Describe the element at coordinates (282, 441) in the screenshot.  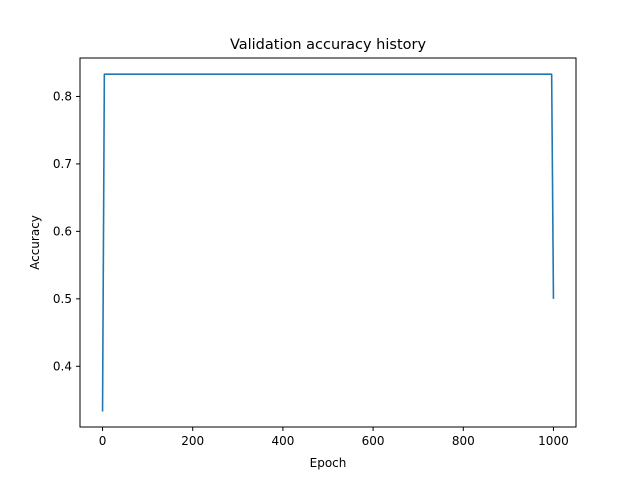
I see `x-tick-label: 400` at that location.